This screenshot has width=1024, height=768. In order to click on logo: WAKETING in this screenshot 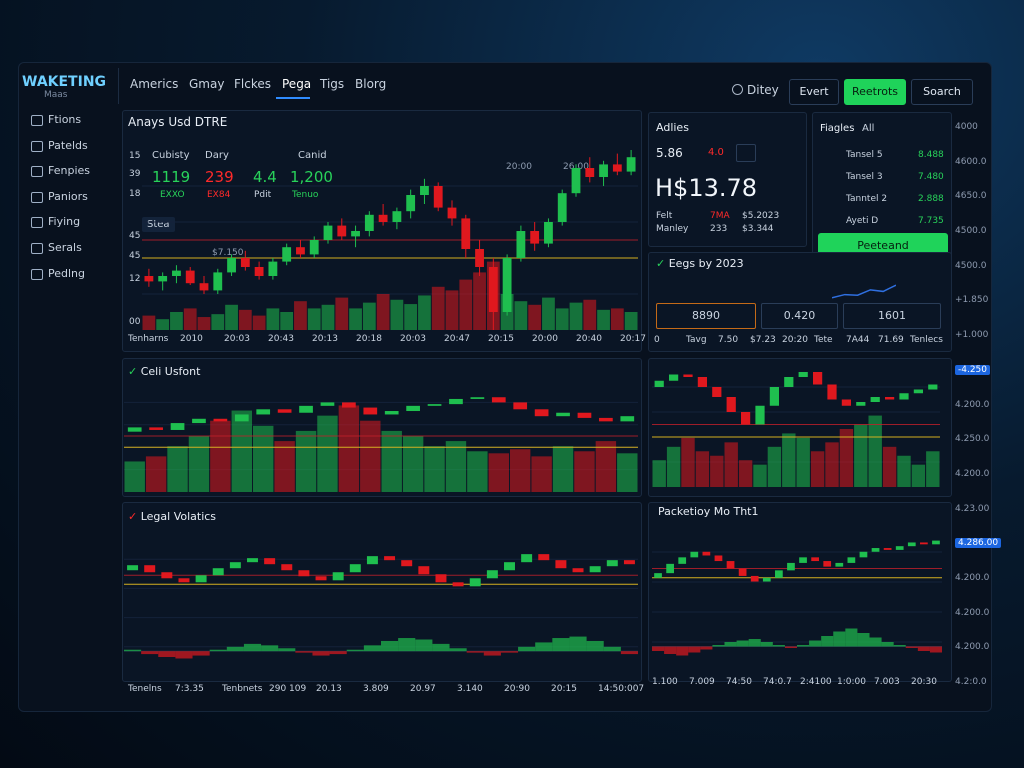, I will do `click(64, 82)`.